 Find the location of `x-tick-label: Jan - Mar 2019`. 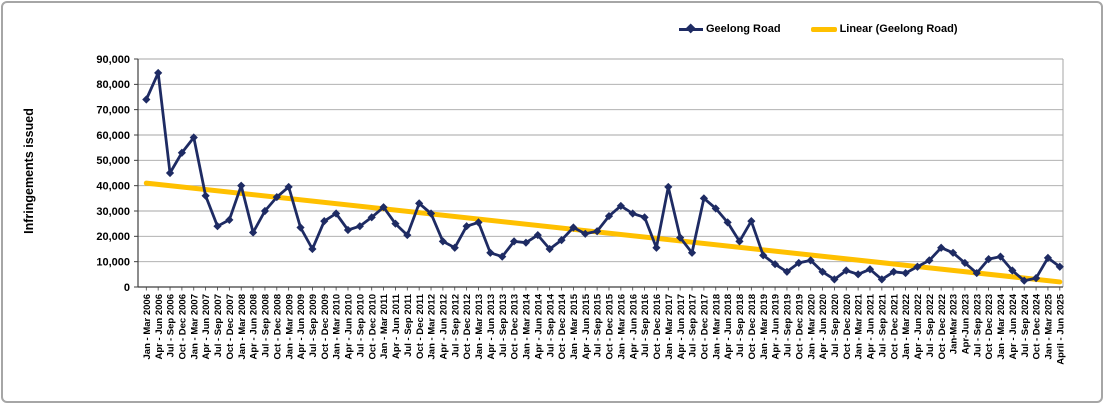

x-tick-label: Jan - Mar 2019 is located at coordinates (764, 326).